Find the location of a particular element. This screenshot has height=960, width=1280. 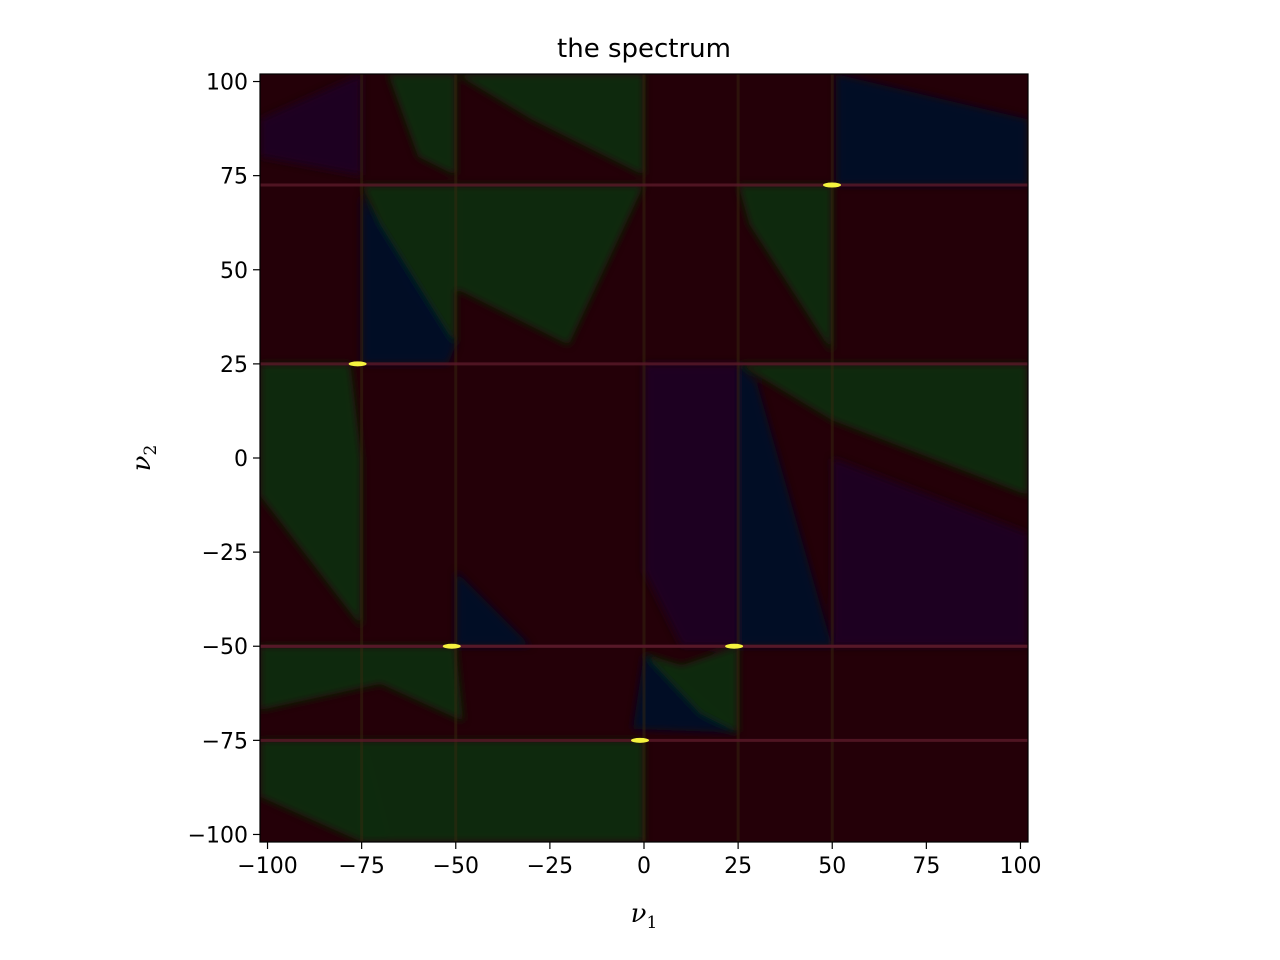

y-tick-label: 25 is located at coordinates (234, 365).